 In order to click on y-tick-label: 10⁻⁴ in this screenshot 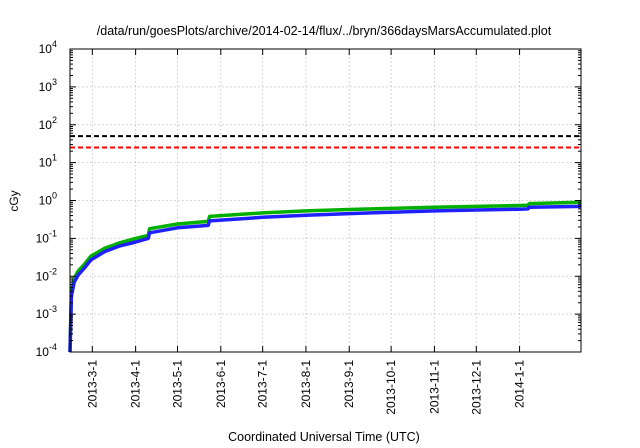, I will do `click(46, 350)`.